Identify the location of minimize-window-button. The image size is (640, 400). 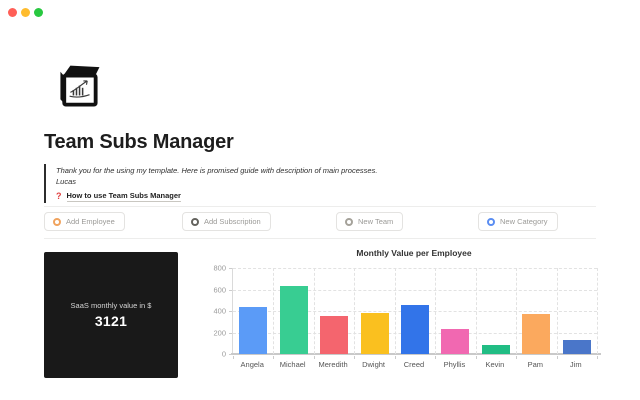
(25, 12).